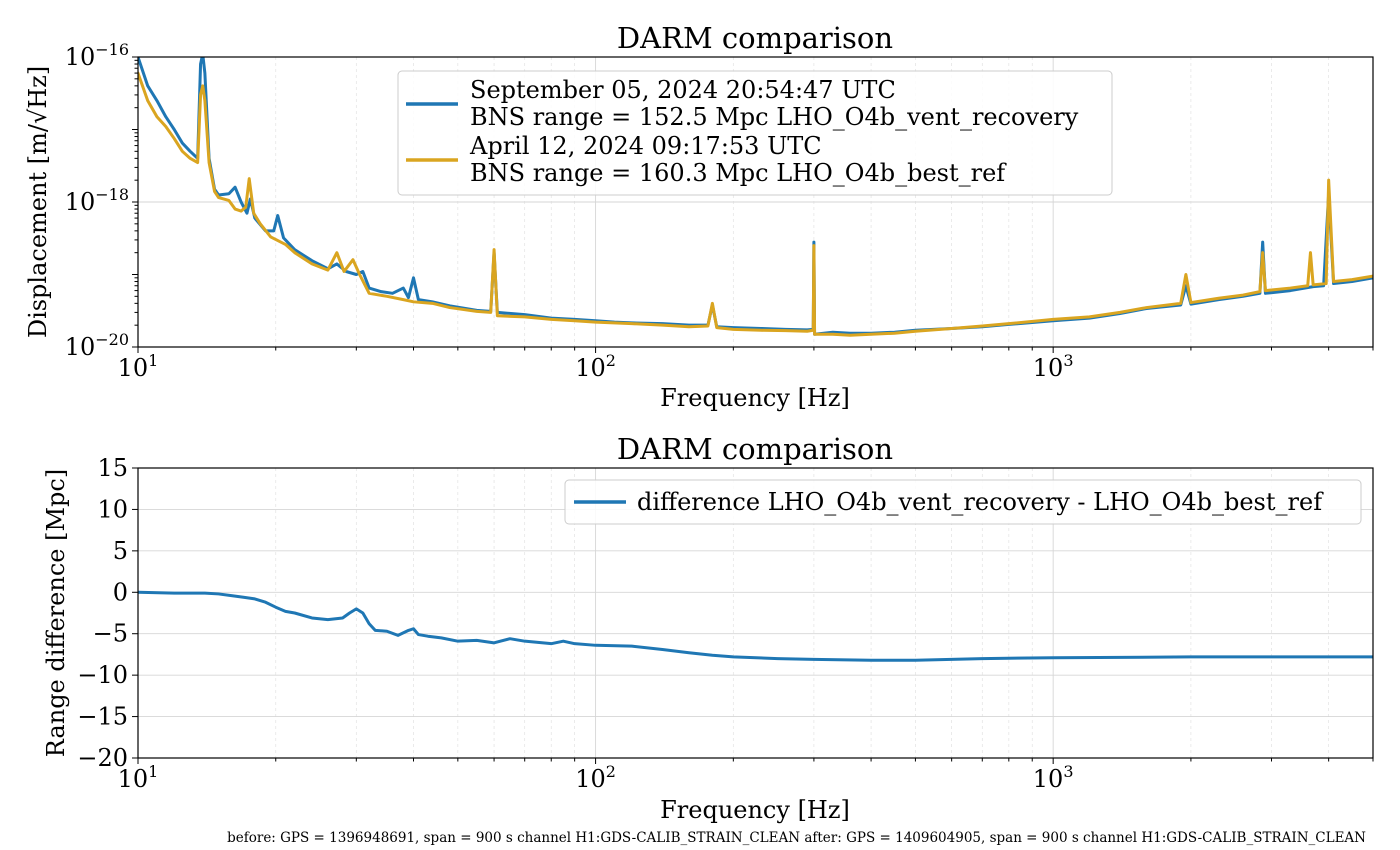 This screenshot has width=1400, height=850. I want to click on y-axis-label: Range difference [Mpc], so click(56, 613).